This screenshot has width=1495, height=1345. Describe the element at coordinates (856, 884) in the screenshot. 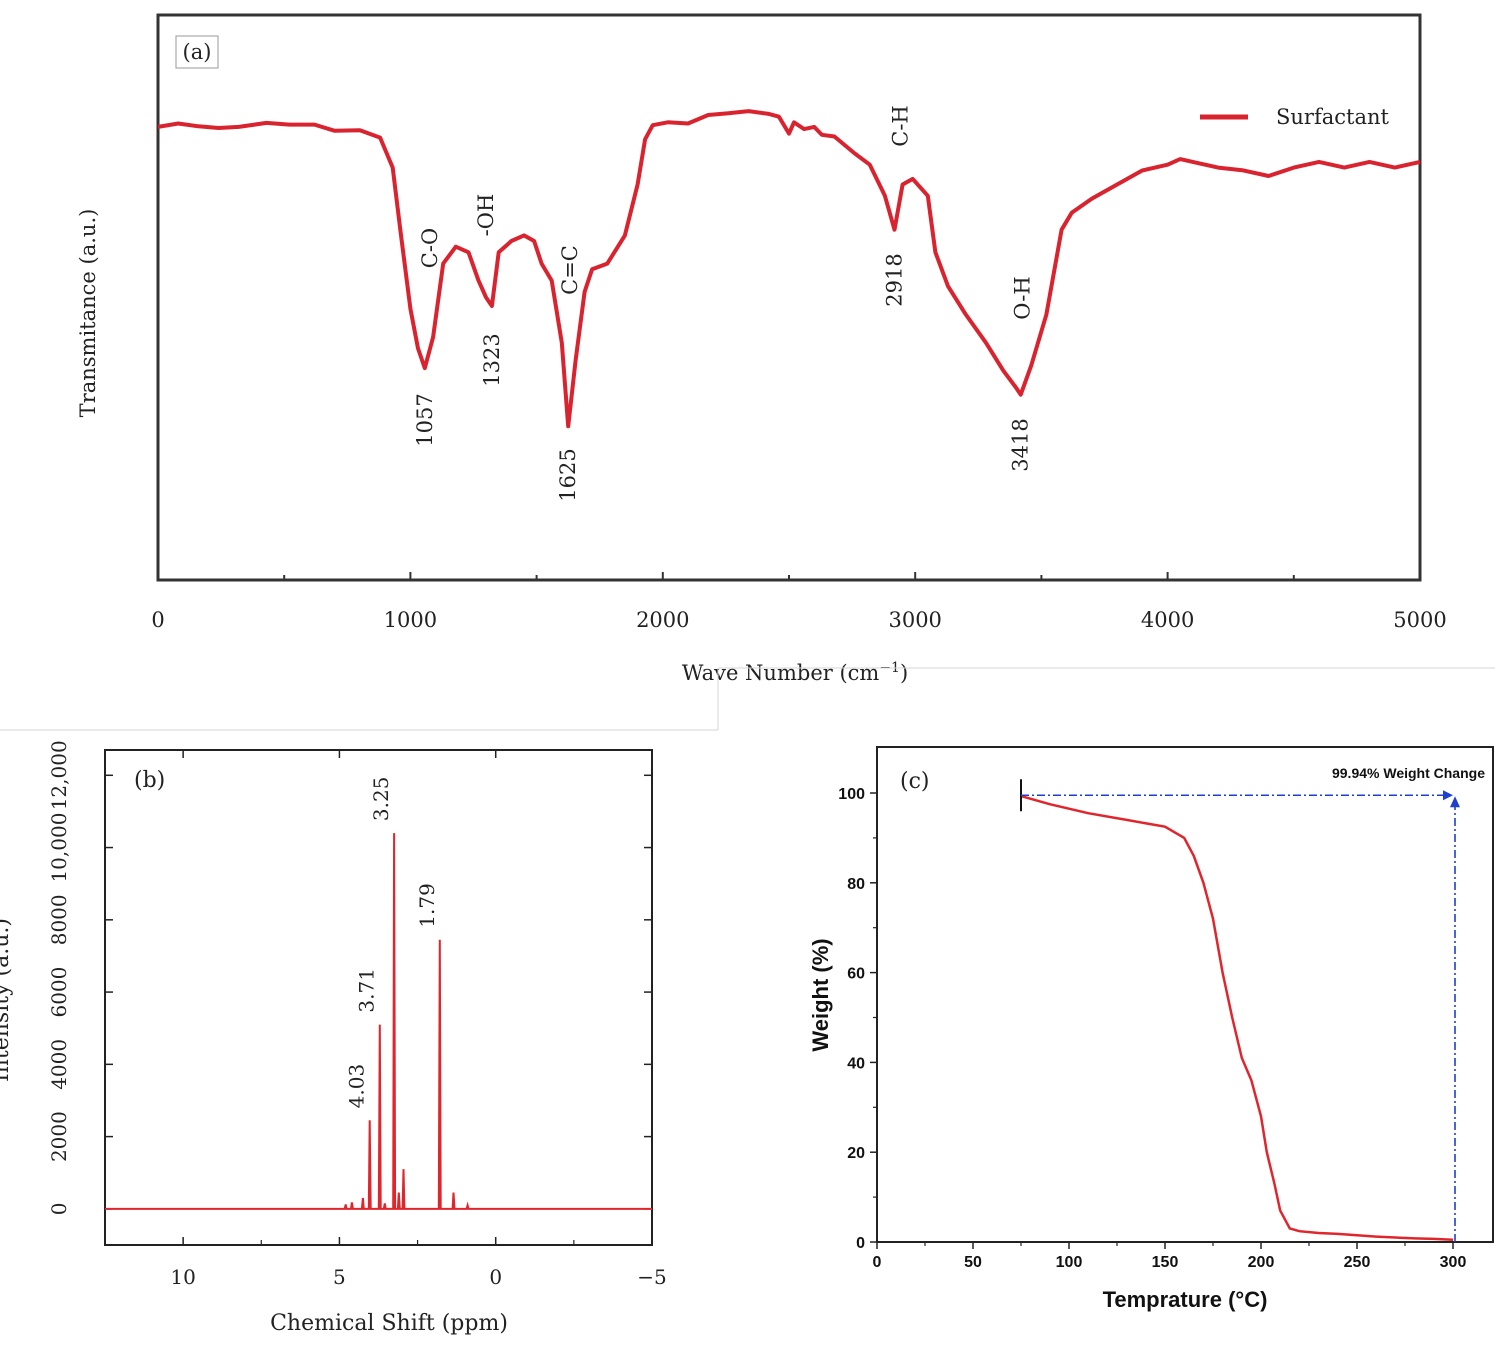

I see `panel-c-y-tick-label: 80` at that location.